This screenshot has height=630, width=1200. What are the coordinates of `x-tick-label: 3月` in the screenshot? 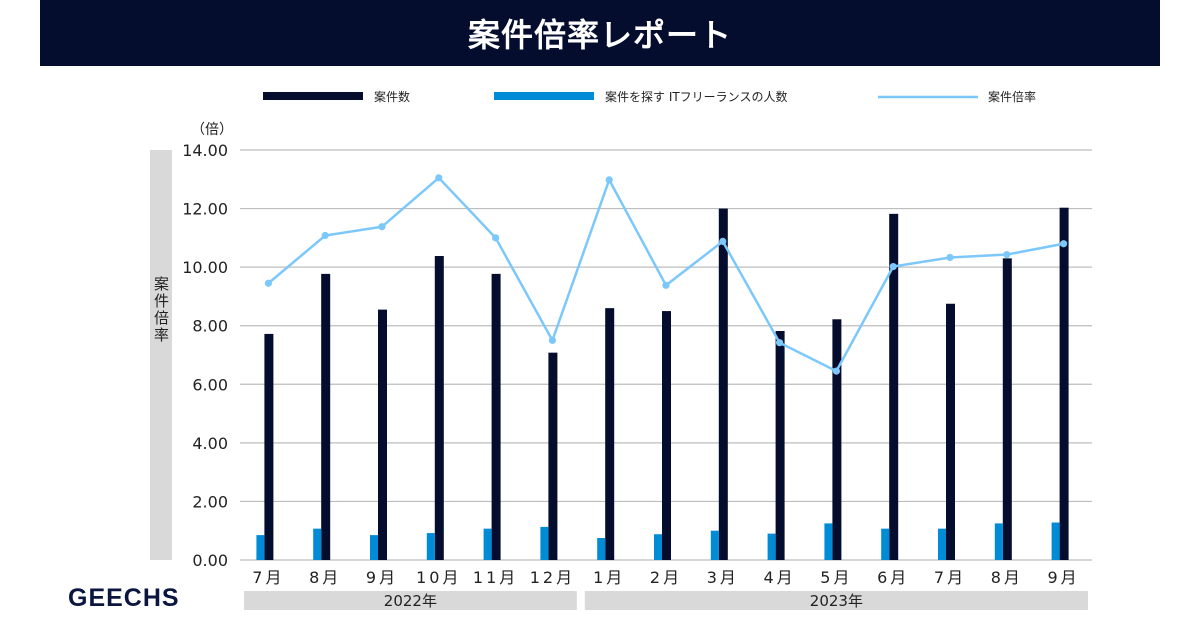 It's located at (723, 577).